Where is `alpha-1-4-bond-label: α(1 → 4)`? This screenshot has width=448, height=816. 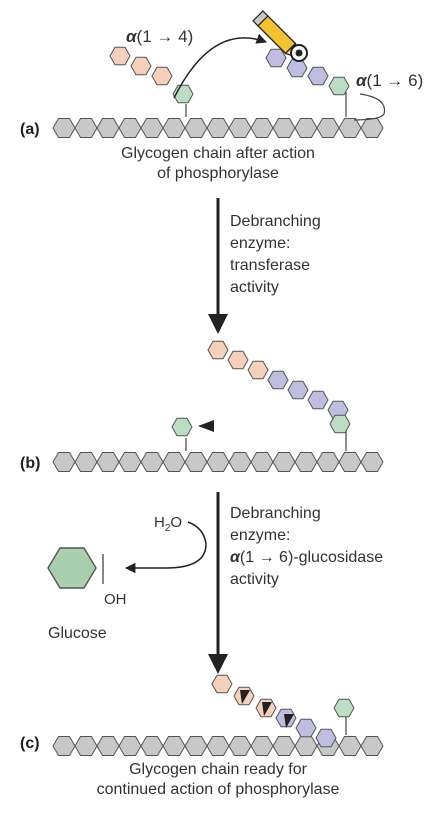 alpha-1-4-bond-label: α(1 → 4) is located at coordinates (159, 36).